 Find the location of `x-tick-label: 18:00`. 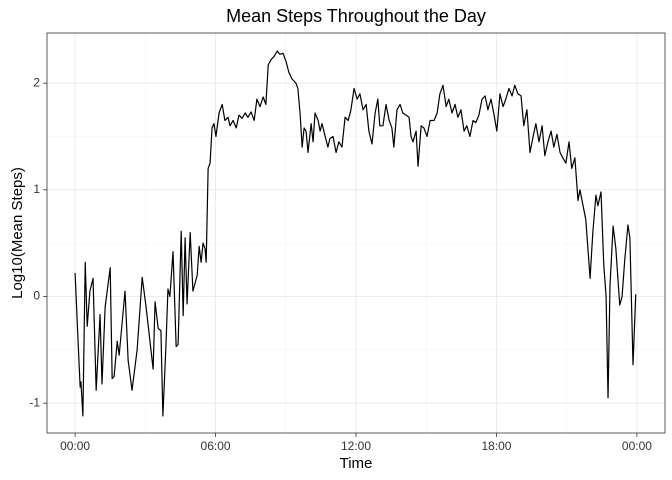

x-tick-label: 18:00 is located at coordinates (496, 446).